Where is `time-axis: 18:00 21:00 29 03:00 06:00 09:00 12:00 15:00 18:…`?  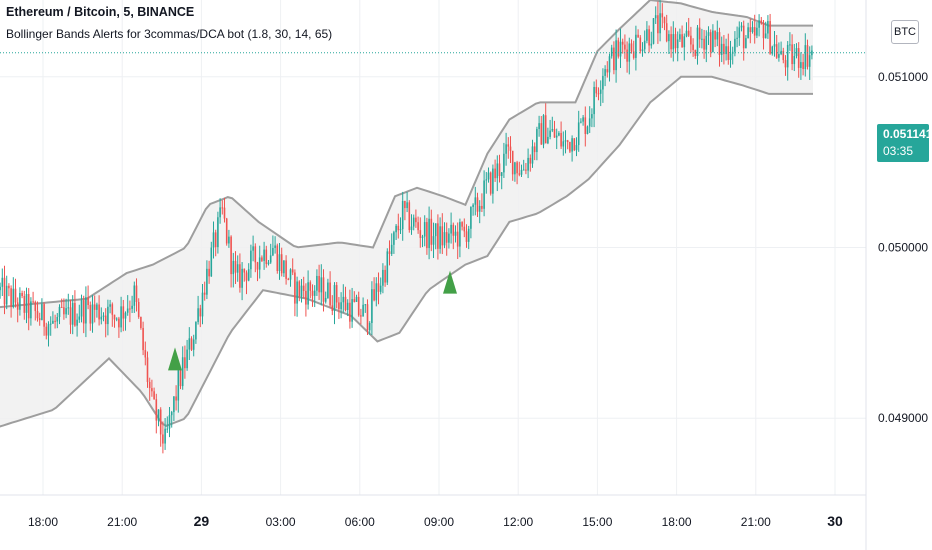 time-axis: 18:00 21:00 29 03:00 06:00 09:00 12:00 15:00 18:… is located at coordinates (435, 521).